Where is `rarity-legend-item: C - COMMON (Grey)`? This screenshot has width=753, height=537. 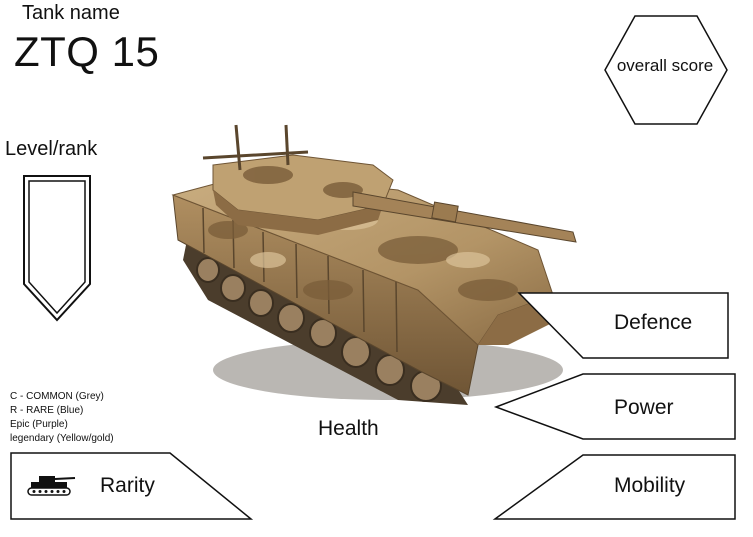 rarity-legend-item: C - COMMON (Grey) is located at coordinates (57, 396).